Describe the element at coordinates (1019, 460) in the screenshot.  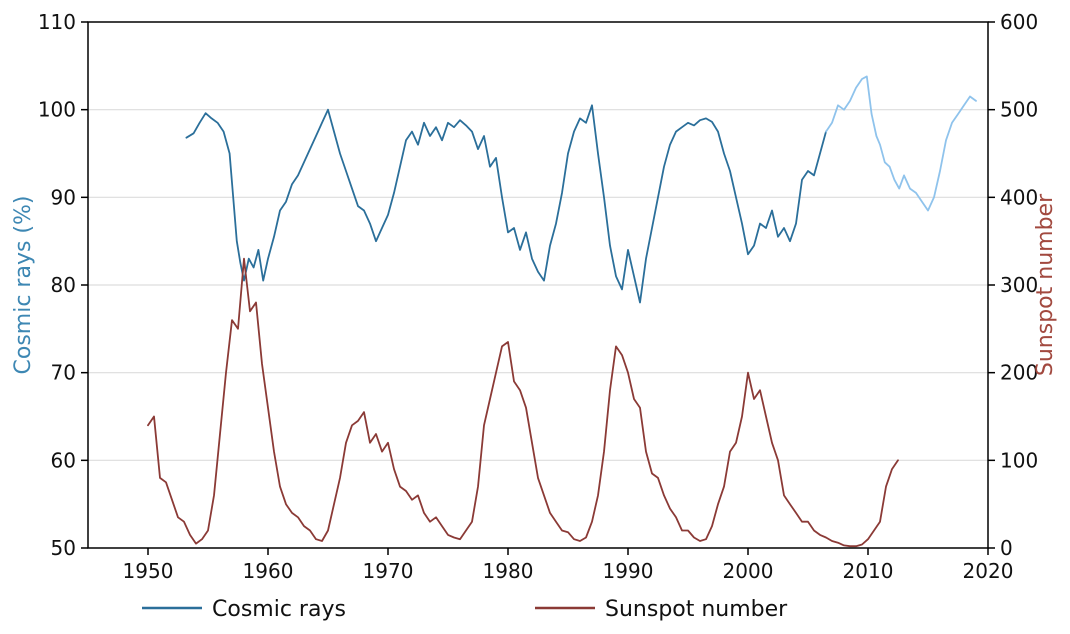
I see `y-right-tick-label-100: 100` at that location.